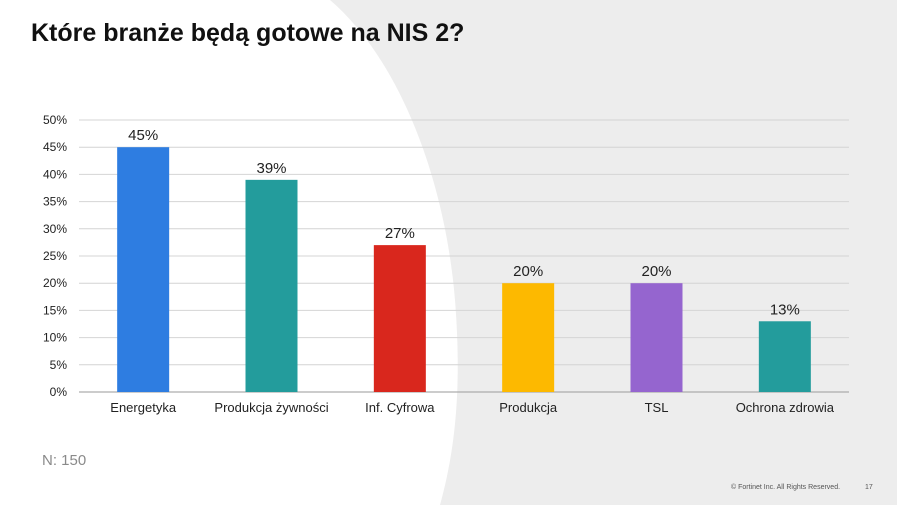 This screenshot has height=505, width=897. Describe the element at coordinates (400, 407) in the screenshot. I see `x-tick-label: Inf. Cyfrowa` at that location.